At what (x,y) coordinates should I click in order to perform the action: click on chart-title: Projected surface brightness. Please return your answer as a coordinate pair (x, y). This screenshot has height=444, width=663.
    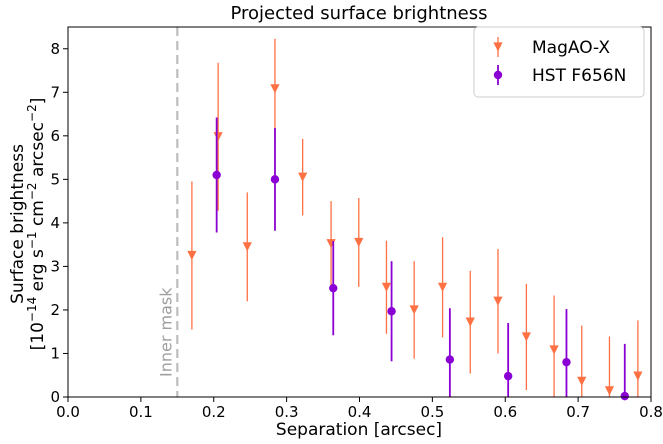
    Looking at the image, I should click on (358, 13).